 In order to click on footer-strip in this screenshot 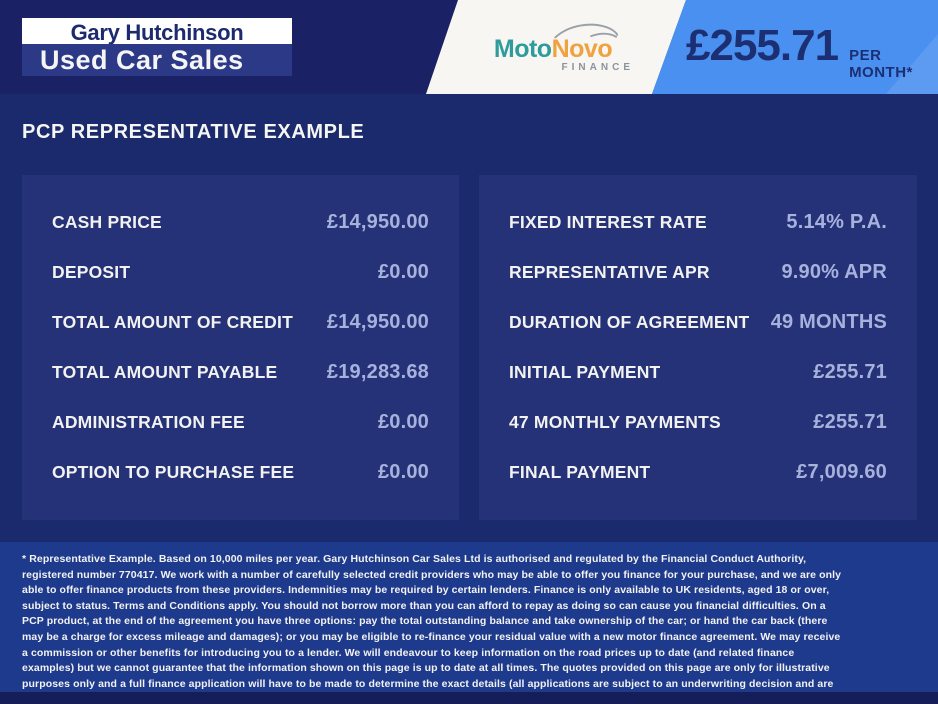, I will do `click(469, 698)`.